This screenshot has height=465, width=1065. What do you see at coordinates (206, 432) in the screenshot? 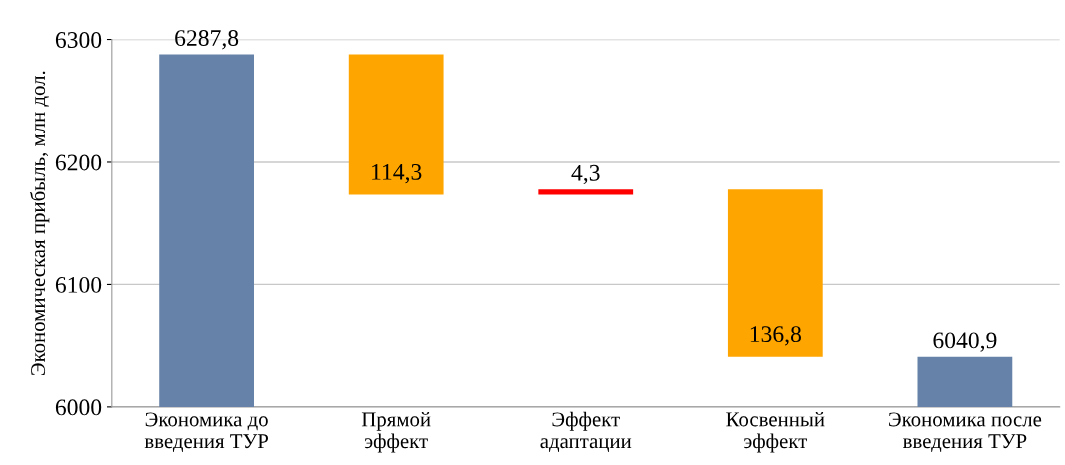
I see `x-tick-label: Экономика до введения ТУР` at bounding box center [206, 432].